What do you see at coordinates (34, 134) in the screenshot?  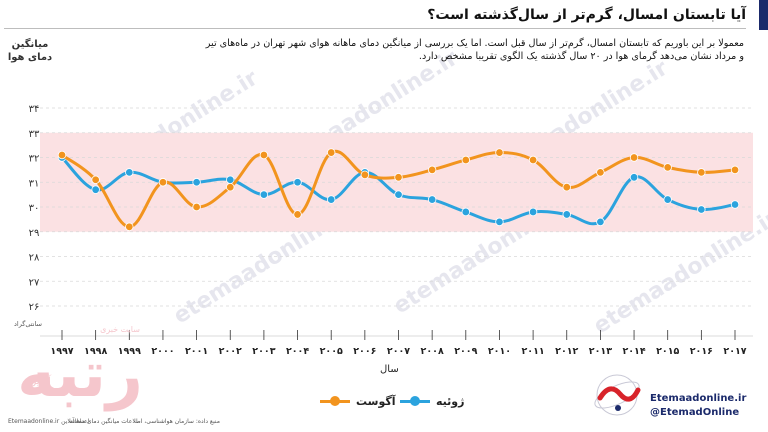 I see `y-tick-label: ۳۳` at bounding box center [34, 134].